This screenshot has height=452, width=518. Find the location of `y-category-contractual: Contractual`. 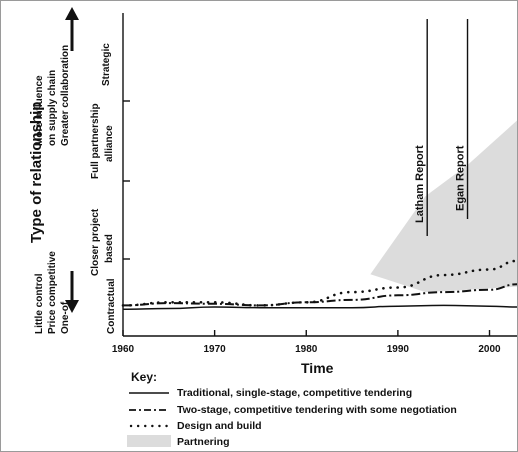

y-category-contractual: Contractual is located at coordinates (111, 306).